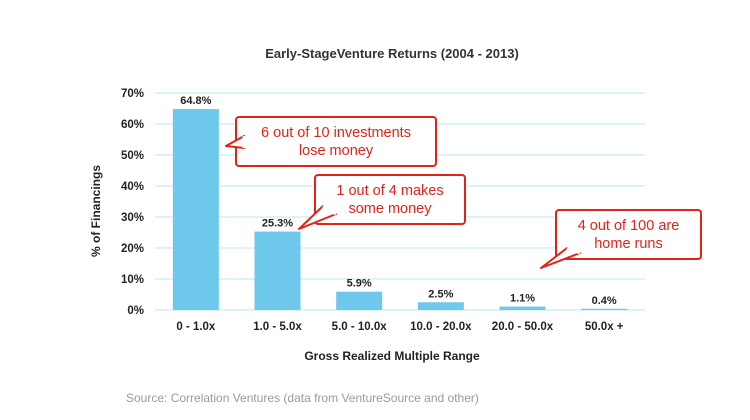 The height and width of the screenshot is (420, 750). I want to click on y-tick-label: 0%, so click(135, 311).